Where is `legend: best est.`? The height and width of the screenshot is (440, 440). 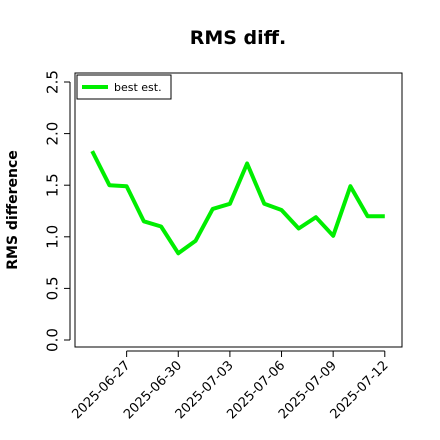
legend: best est. is located at coordinates (124, 87).